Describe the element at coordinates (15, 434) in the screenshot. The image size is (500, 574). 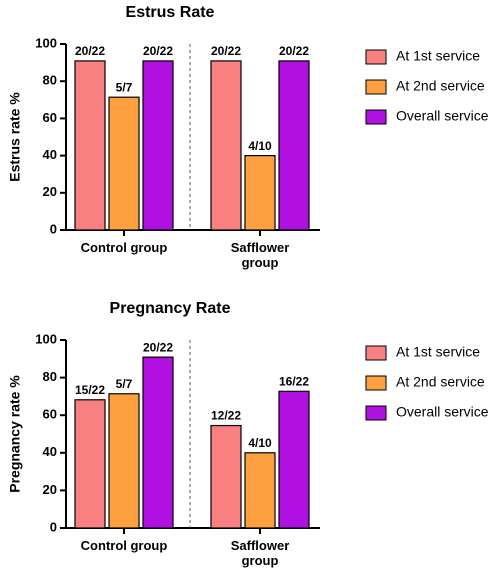
I see `y-axis-label: Pregnancy rate %` at that location.